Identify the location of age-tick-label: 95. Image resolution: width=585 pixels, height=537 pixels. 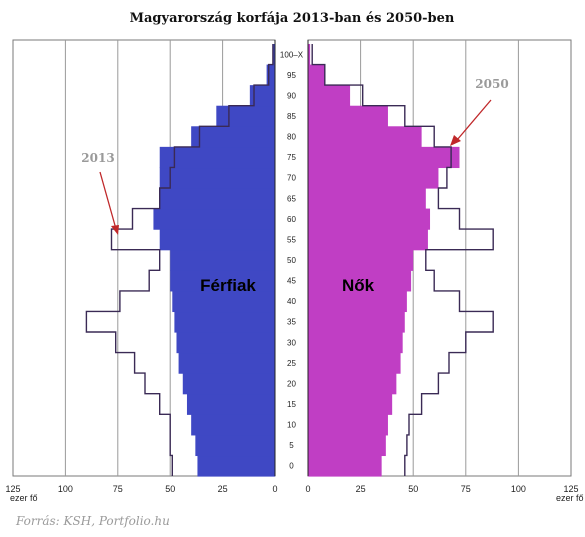
(291, 75).